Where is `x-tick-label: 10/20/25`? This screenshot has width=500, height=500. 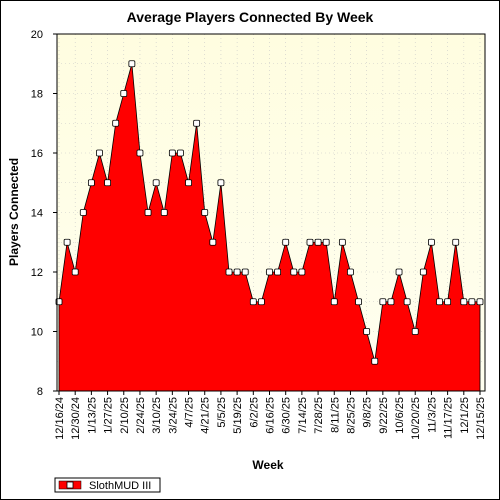 x-tick-label: 10/20/25 is located at coordinates (416, 418).